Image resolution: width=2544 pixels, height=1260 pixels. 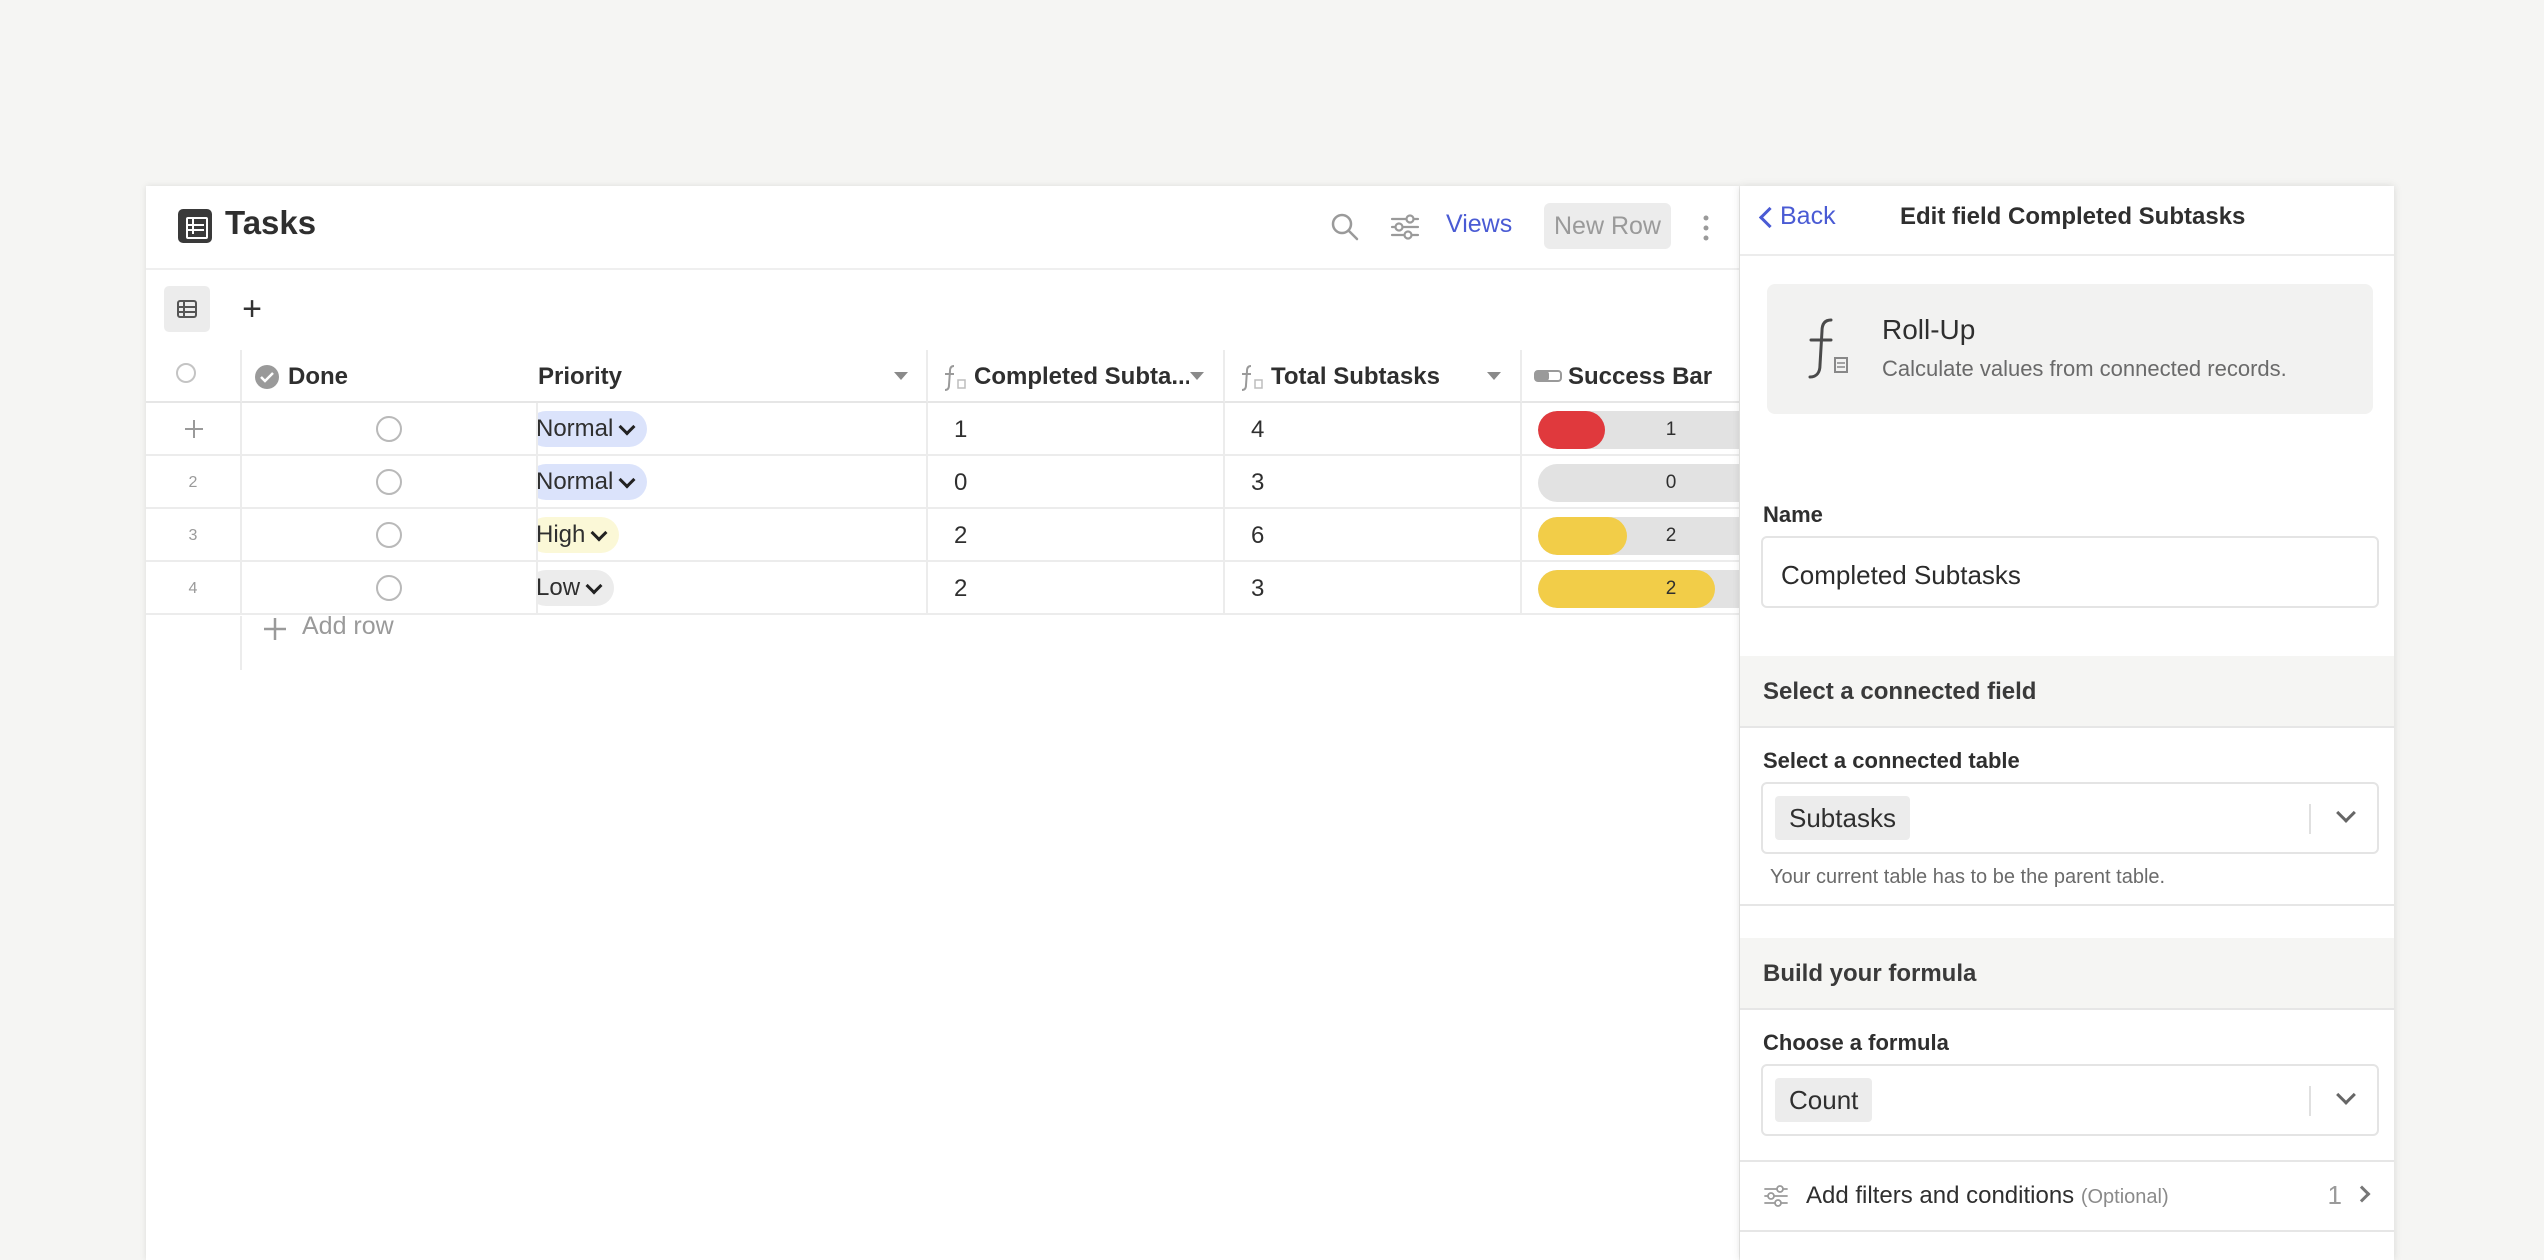 What do you see at coordinates (1373, 429) in the screenshot?
I see `total-cell: 4` at bounding box center [1373, 429].